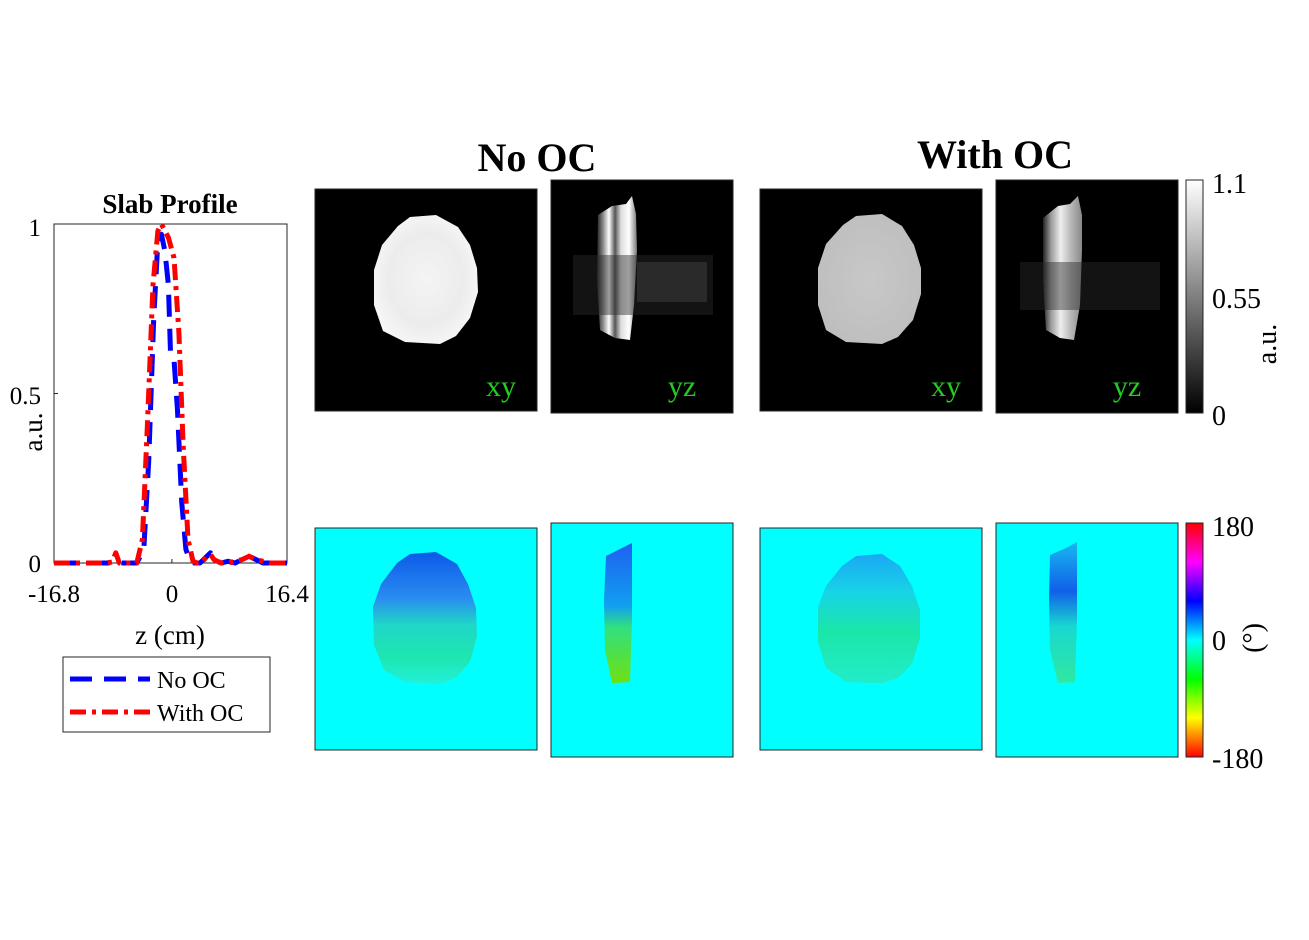  I want to click on phase-xy-with-oc, so click(871, 639).